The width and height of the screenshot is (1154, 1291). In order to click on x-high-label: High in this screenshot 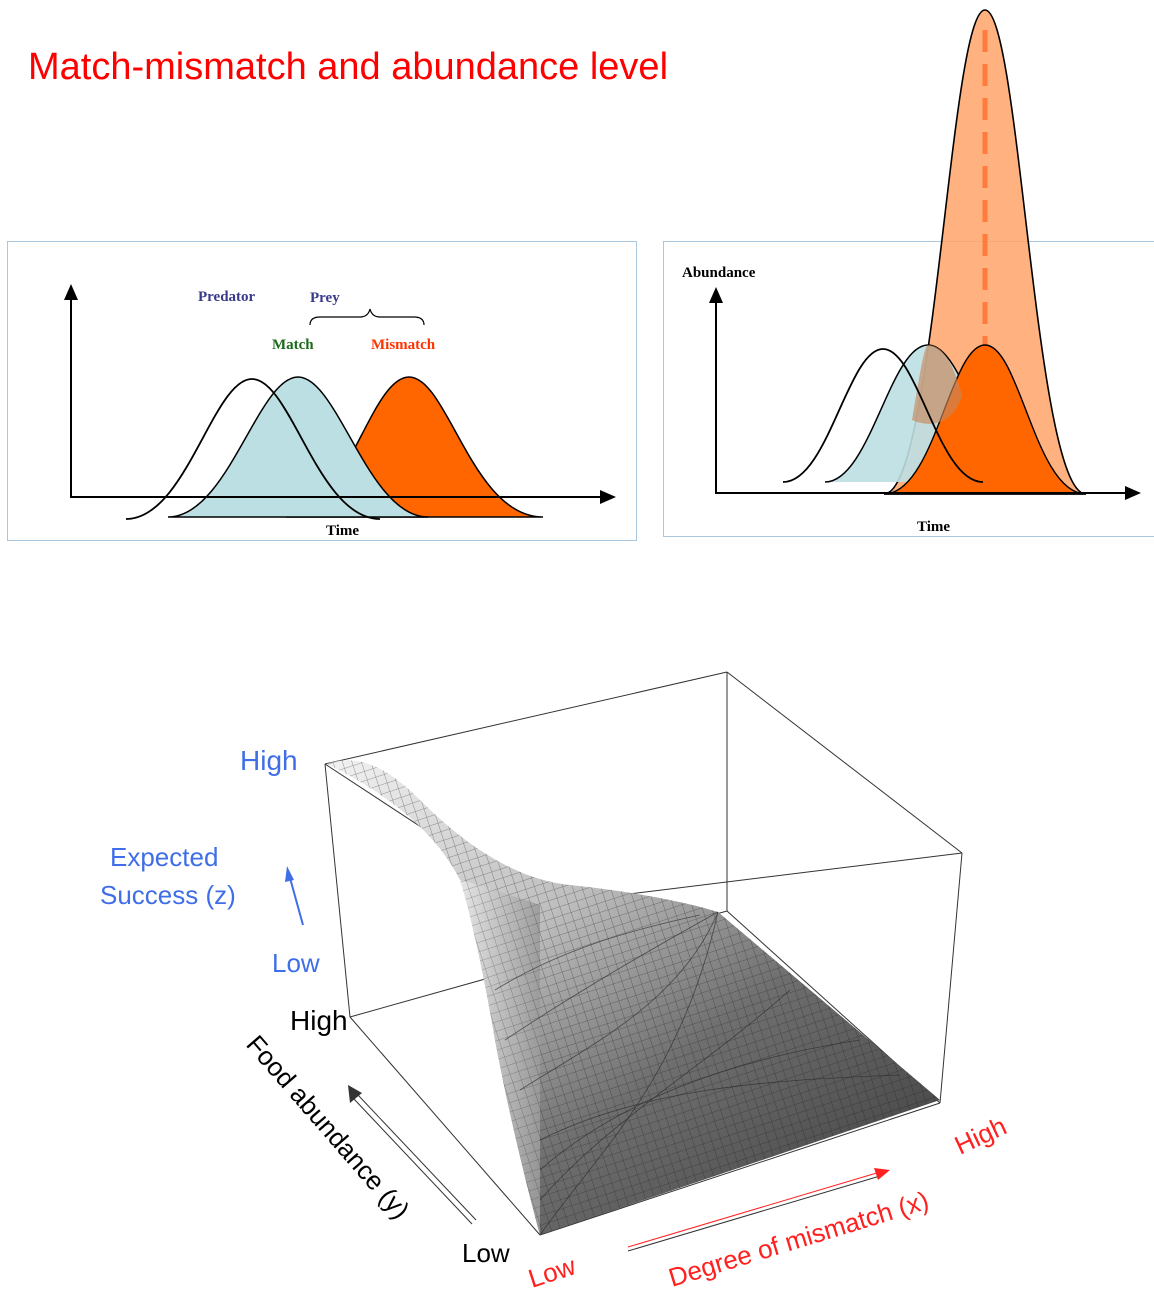, I will do `click(980, 1136)`.